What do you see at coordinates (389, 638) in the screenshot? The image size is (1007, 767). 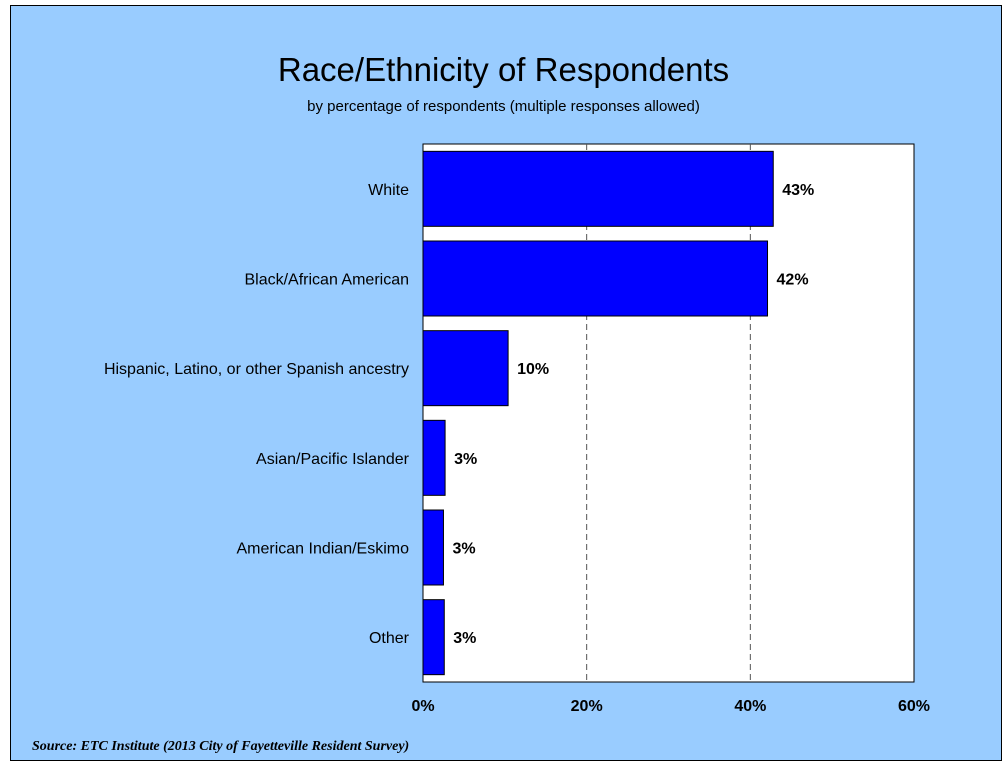 I see `category-label: Other` at bounding box center [389, 638].